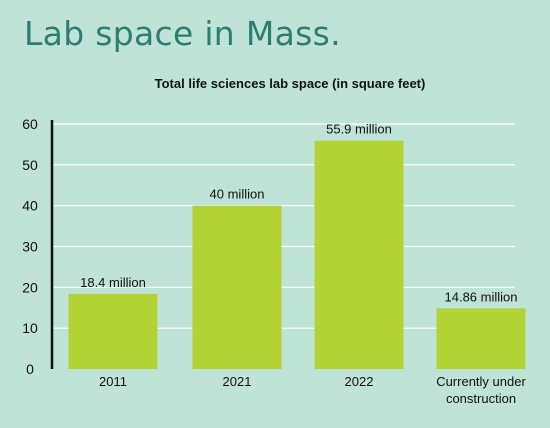  Describe the element at coordinates (481, 381) in the screenshot. I see `x-tick-label: Currently under` at that location.